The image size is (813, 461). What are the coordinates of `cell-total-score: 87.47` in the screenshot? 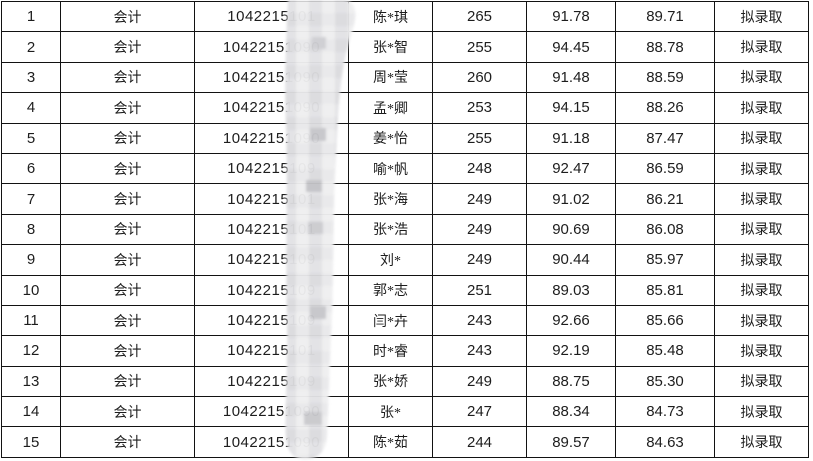 It's located at (665, 138).